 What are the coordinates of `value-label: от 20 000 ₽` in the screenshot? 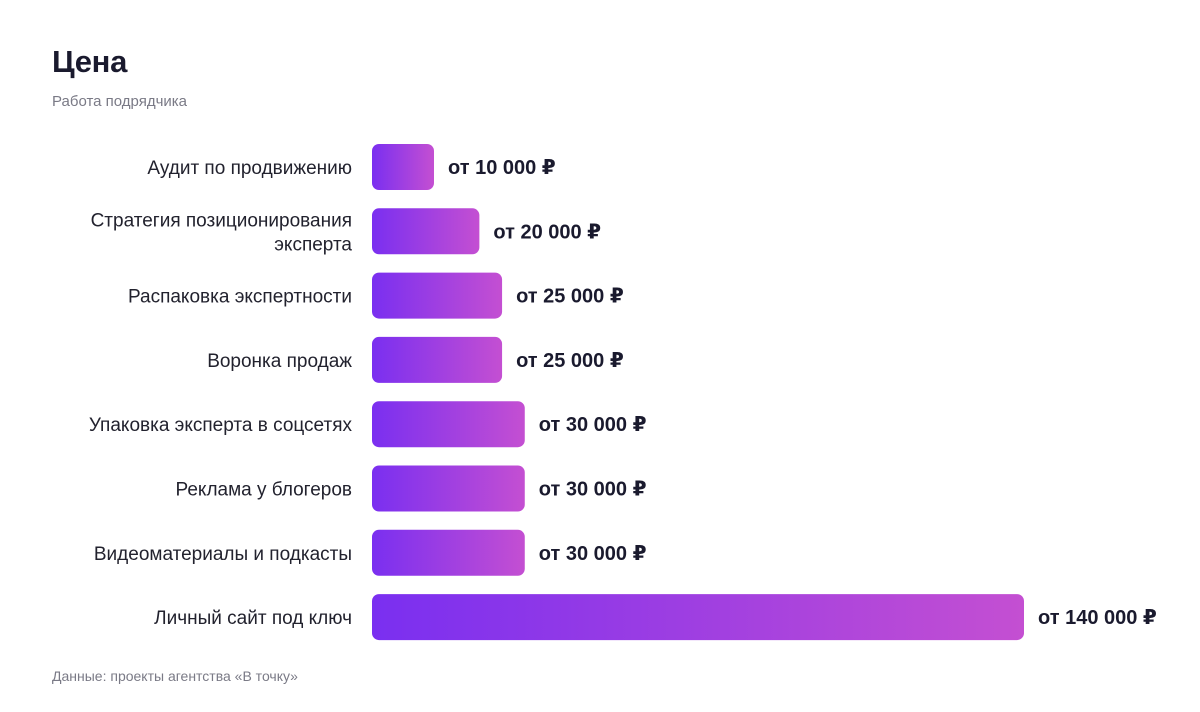 It's located at (547, 232).